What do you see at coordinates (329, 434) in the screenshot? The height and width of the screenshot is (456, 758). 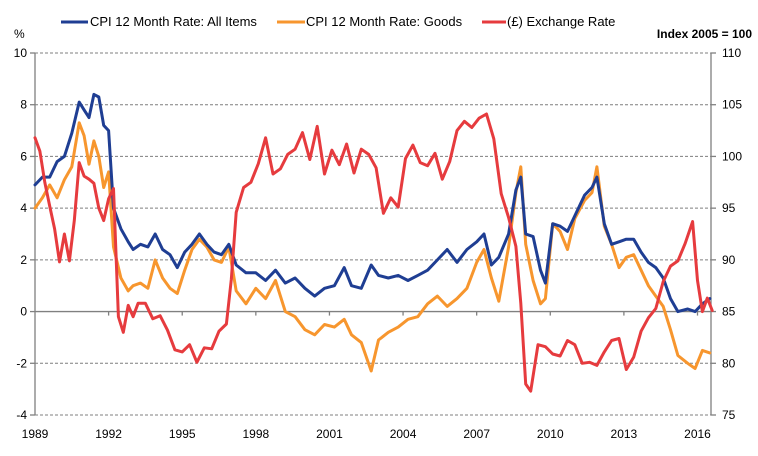 I see `x-tick-label: 2001` at bounding box center [329, 434].